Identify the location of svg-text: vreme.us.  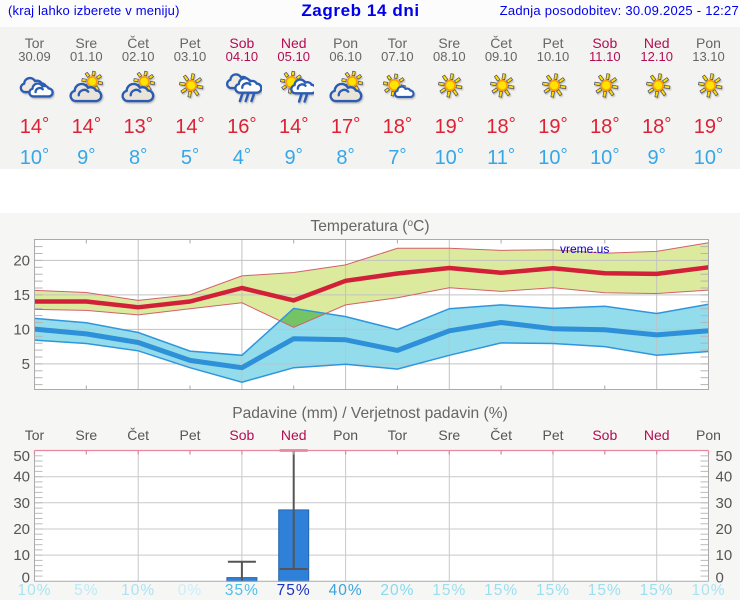
(584, 249).